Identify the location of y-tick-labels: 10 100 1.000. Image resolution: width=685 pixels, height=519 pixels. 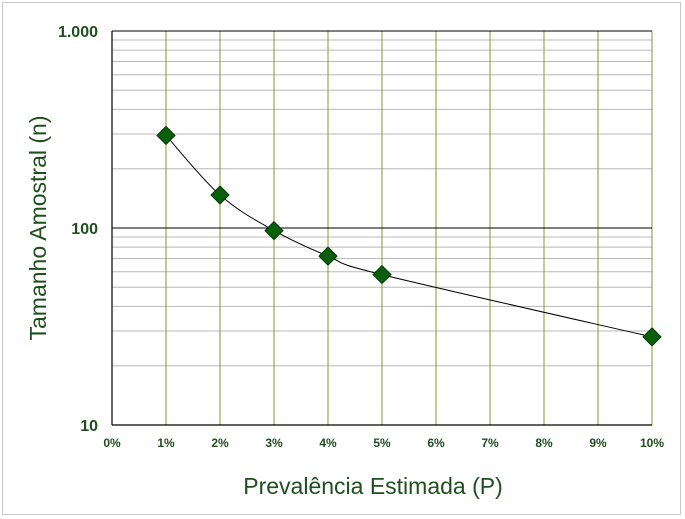
(78, 229).